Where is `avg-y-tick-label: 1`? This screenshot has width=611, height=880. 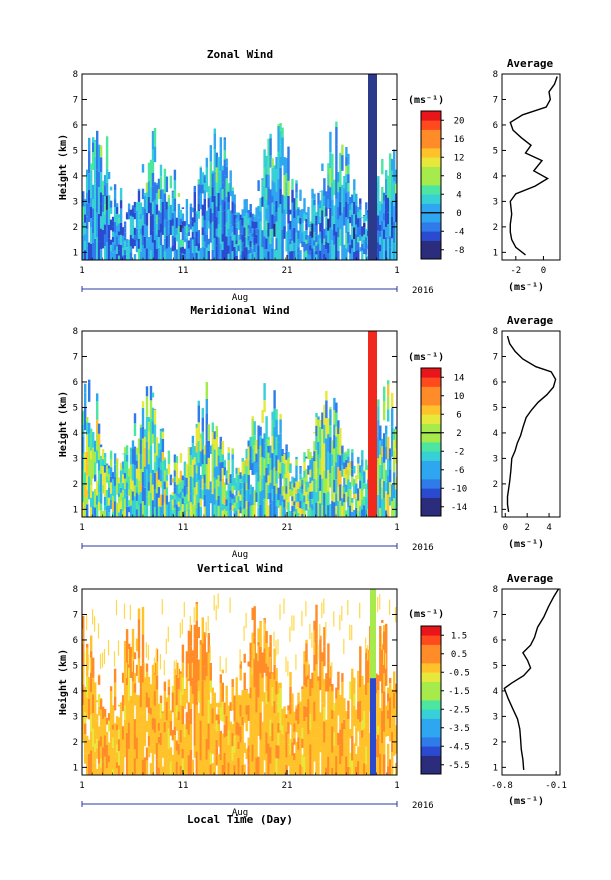 avg-y-tick-label: 1 is located at coordinates (495, 253).